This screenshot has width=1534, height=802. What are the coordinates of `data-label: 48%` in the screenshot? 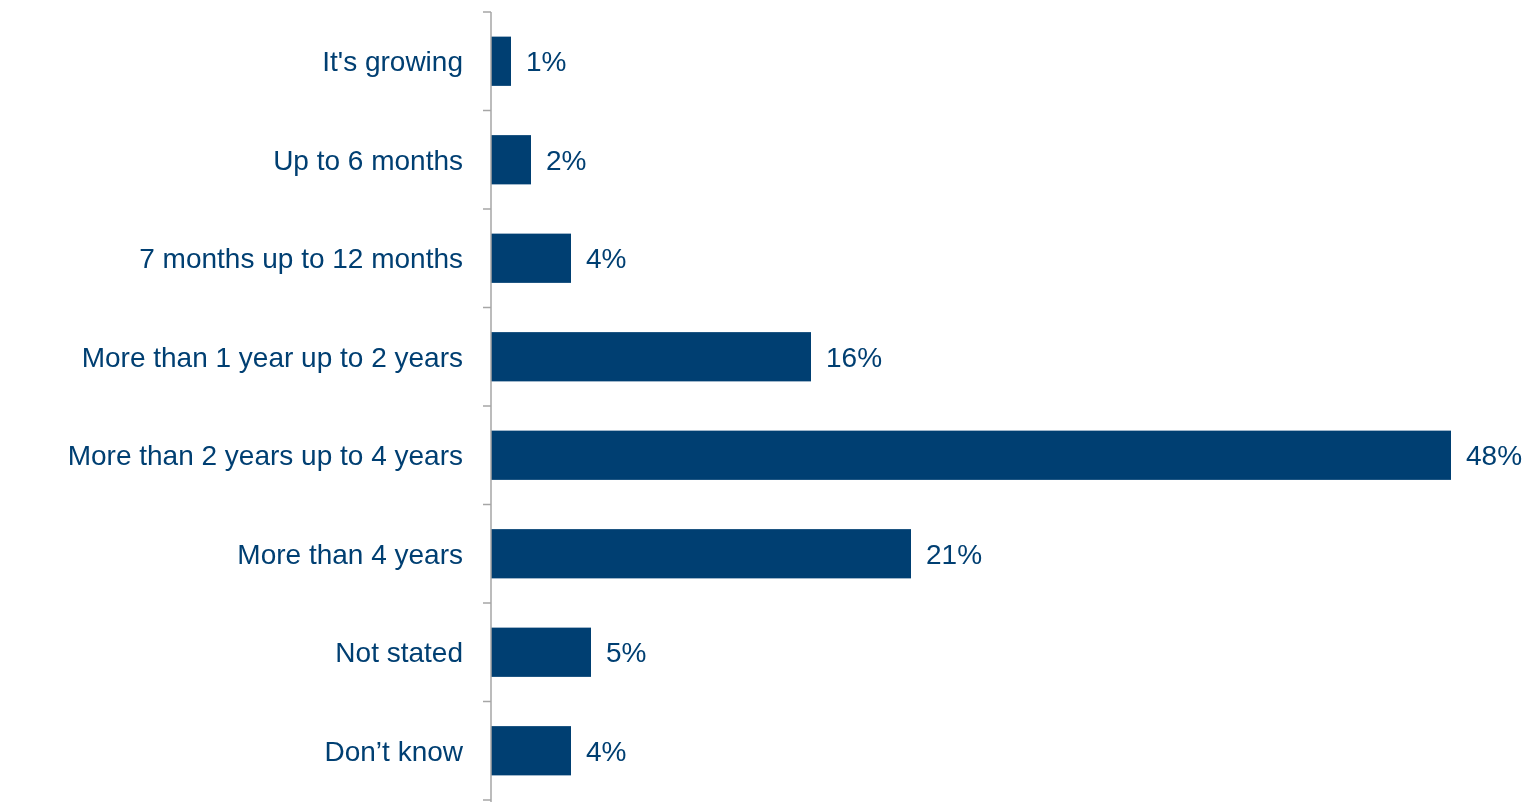 It's located at (1494, 456).